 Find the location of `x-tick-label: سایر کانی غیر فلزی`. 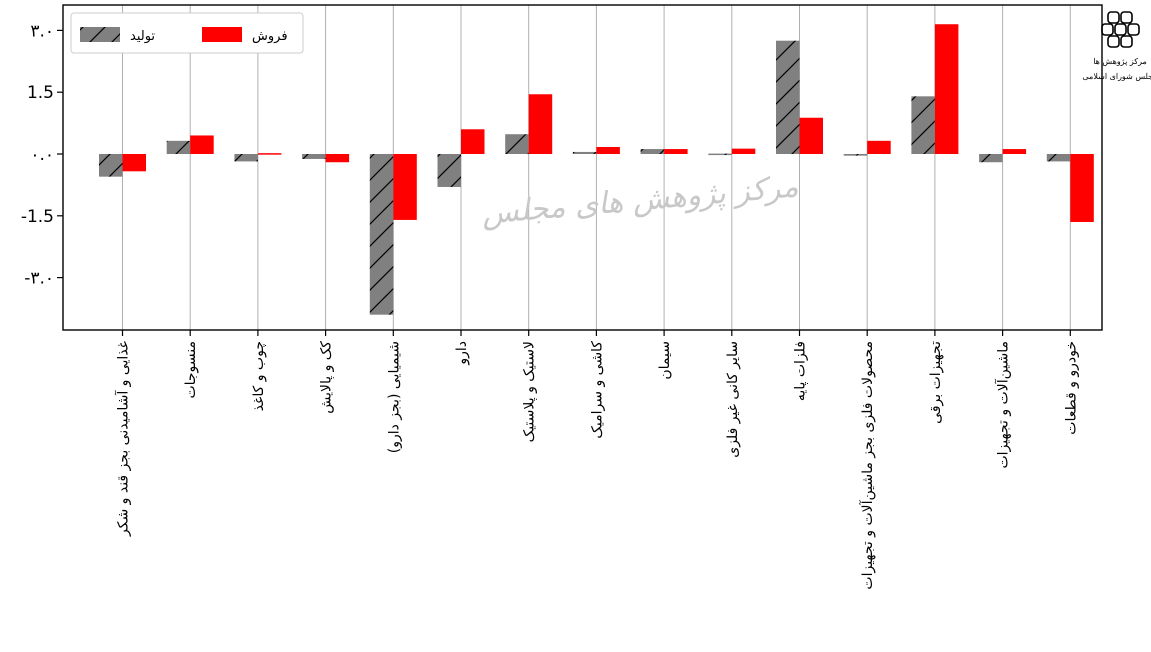

x-tick-label: سایر کانی غیر فلزی is located at coordinates (733, 399).